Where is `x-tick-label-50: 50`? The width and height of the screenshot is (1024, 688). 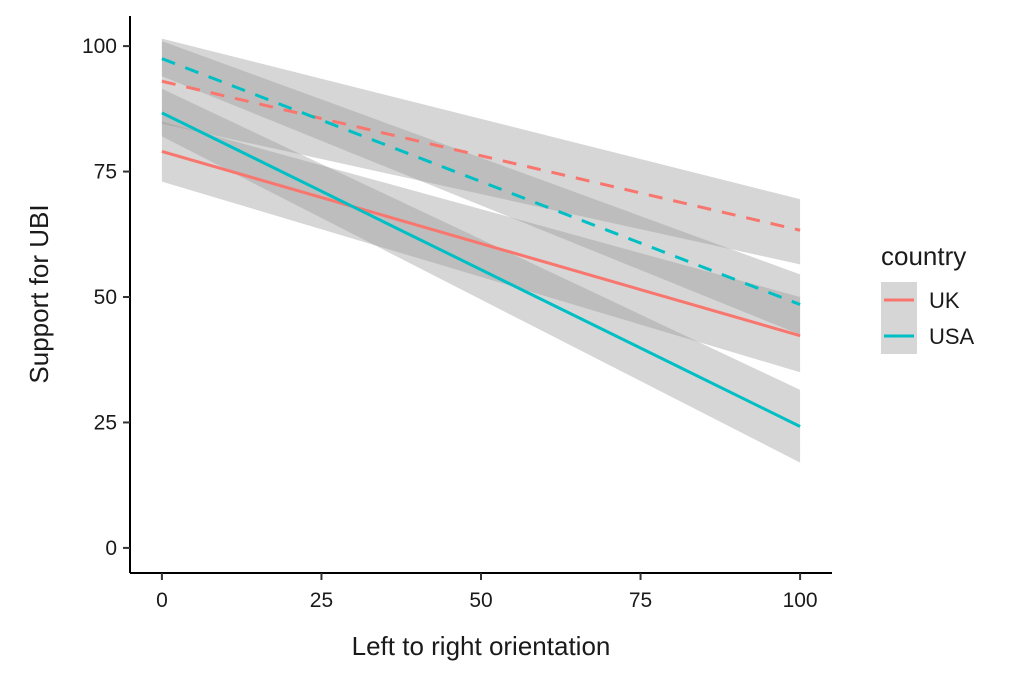
x-tick-label-50: 50 is located at coordinates (480, 600).